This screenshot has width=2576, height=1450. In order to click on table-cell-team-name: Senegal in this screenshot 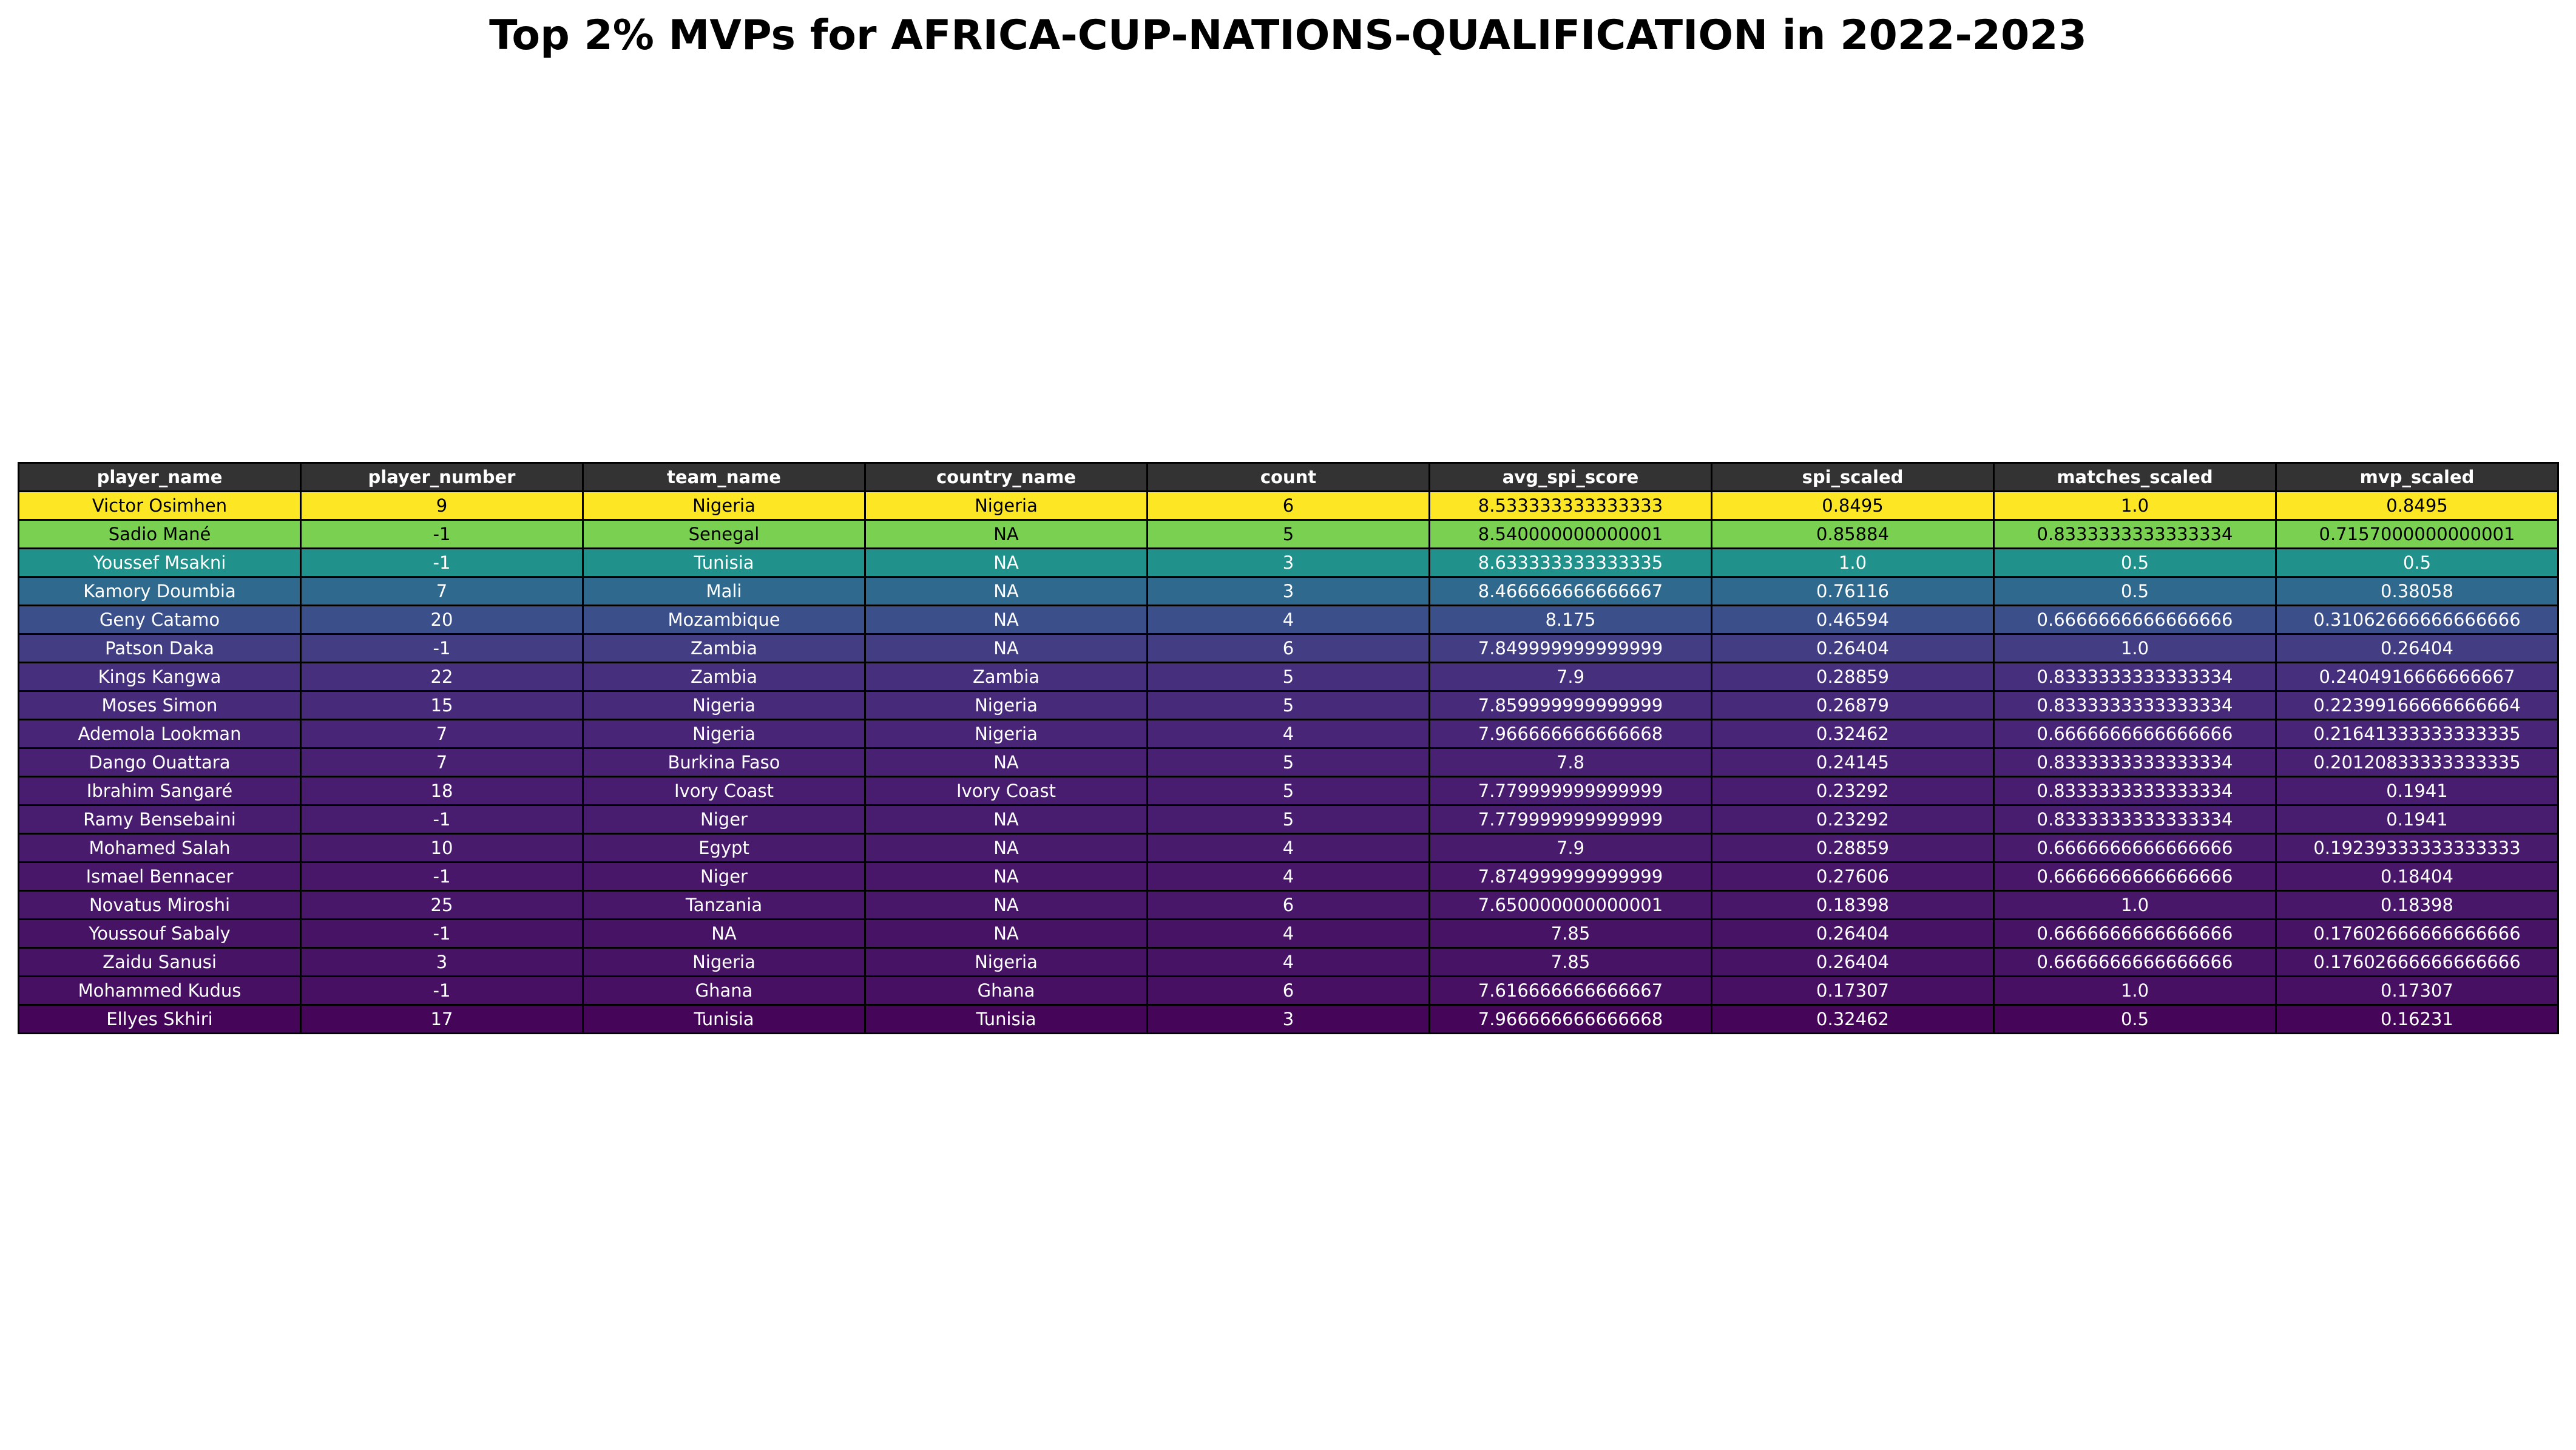, I will do `click(724, 534)`.